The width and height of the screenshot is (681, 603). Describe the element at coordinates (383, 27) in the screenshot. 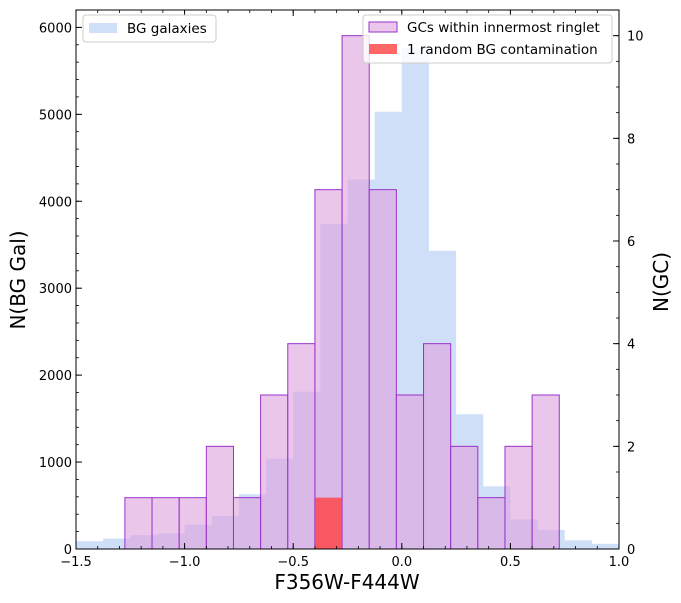

I see `legend-swatch-gcs` at that location.